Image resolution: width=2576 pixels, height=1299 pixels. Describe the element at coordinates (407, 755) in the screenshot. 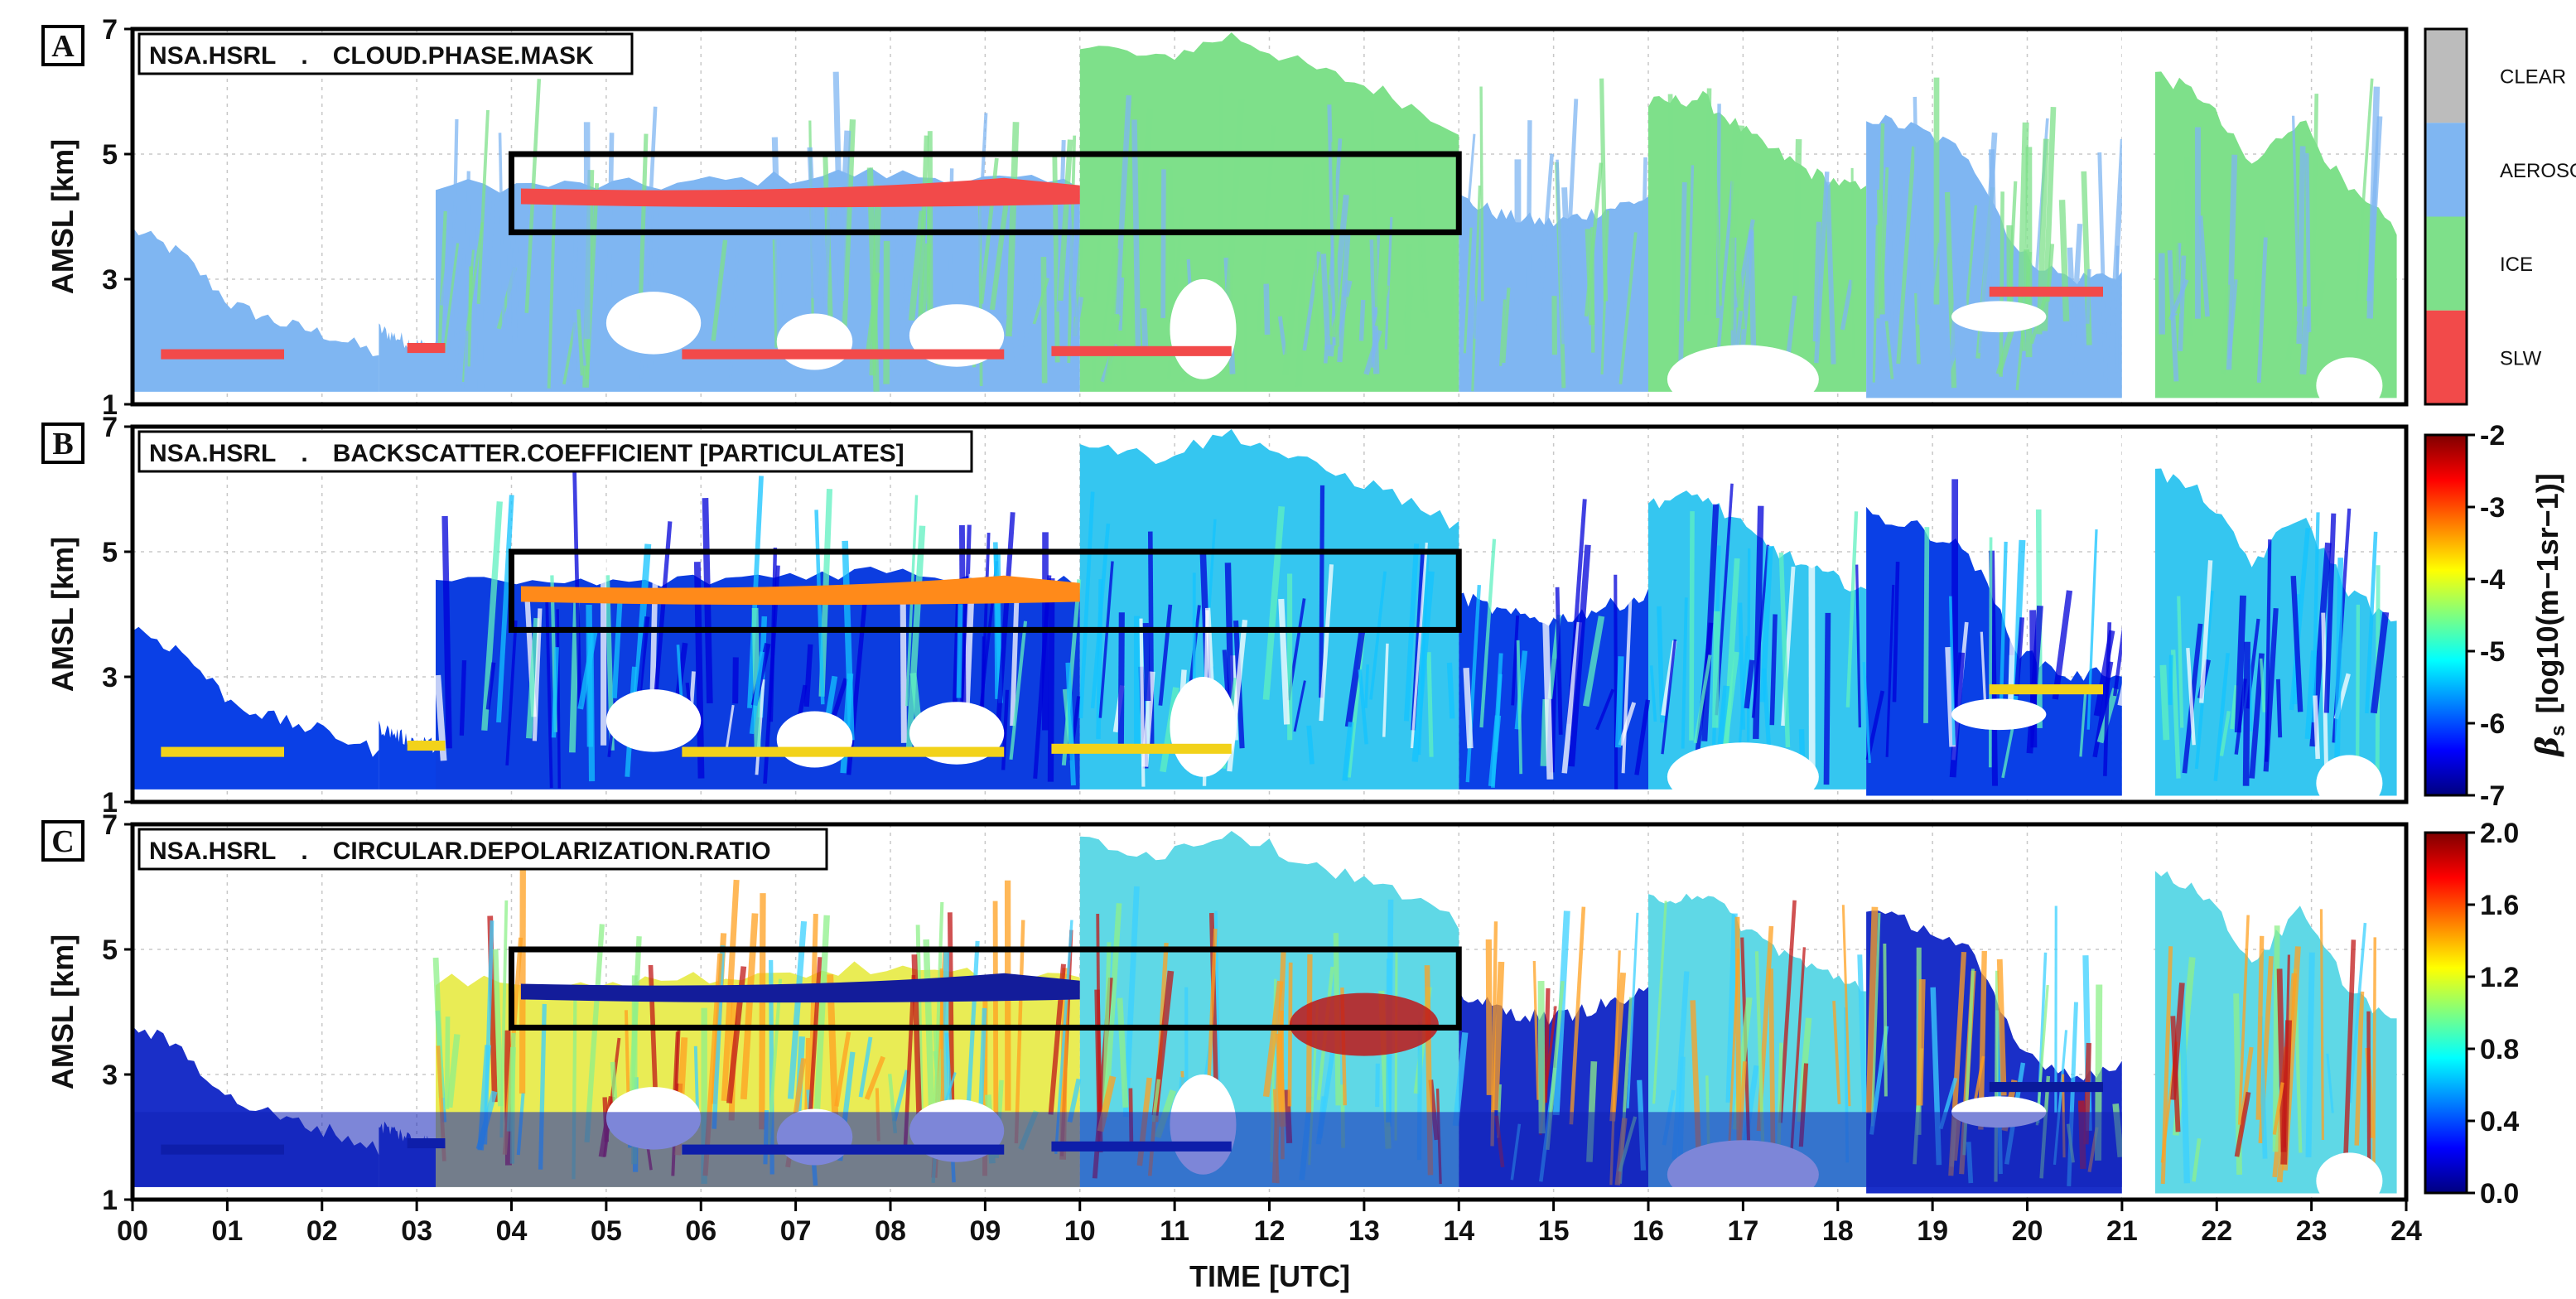

I see `data-region` at that location.